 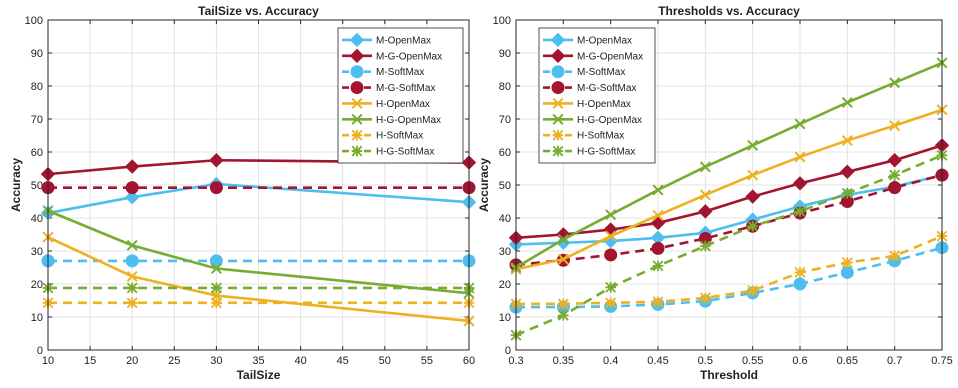 I want to click on legend-label: H-SoftMax, so click(x=600, y=136).